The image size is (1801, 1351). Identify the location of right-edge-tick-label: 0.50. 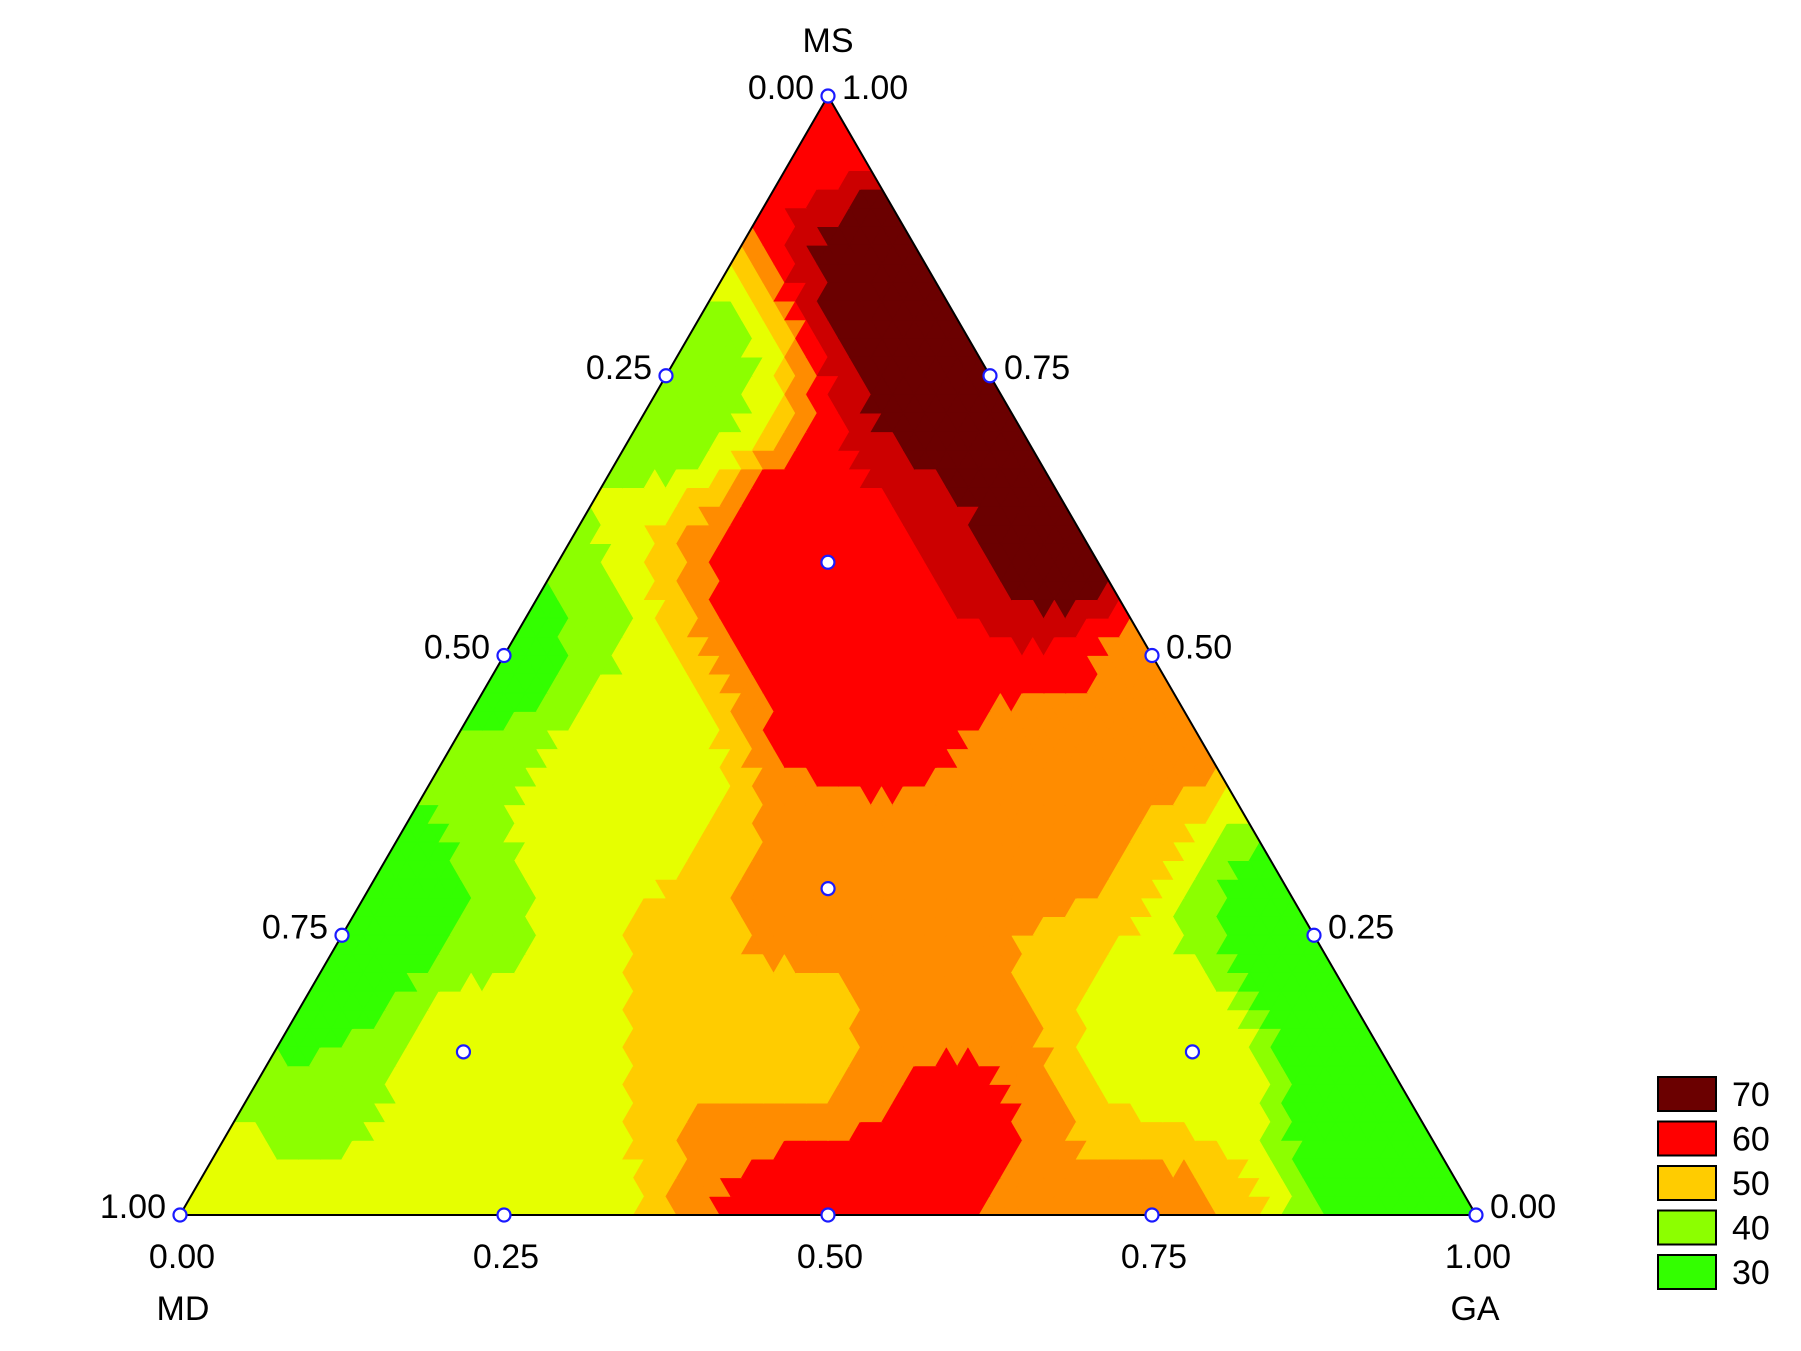
(1199, 648).